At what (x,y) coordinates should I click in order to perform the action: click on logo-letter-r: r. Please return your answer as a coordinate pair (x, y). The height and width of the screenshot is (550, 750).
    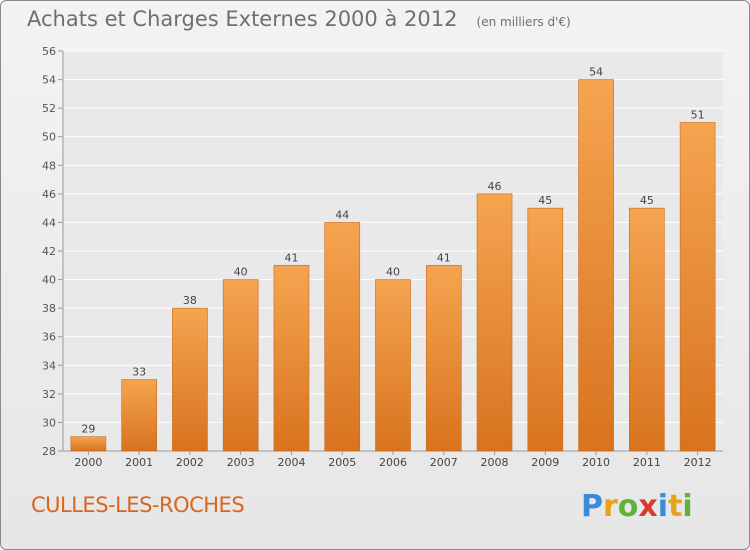
    Looking at the image, I should click on (610, 506).